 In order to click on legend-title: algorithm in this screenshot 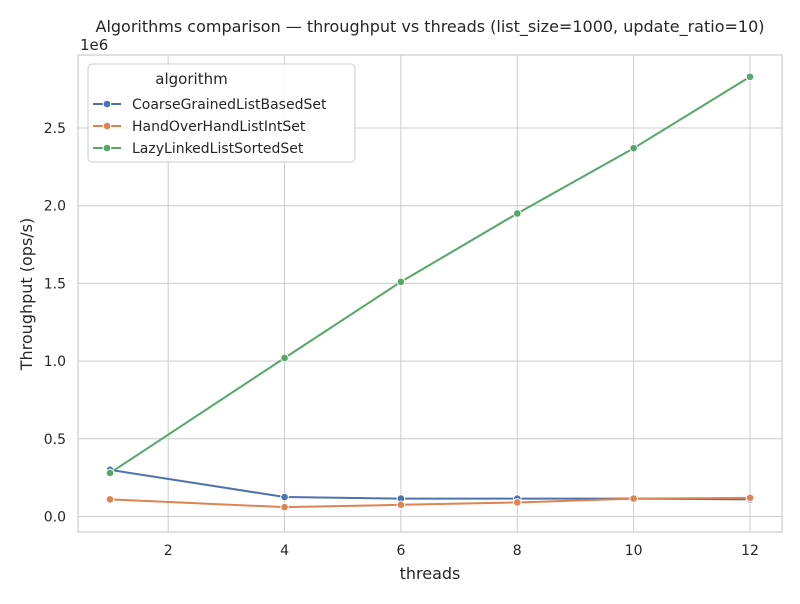, I will do `click(191, 79)`.